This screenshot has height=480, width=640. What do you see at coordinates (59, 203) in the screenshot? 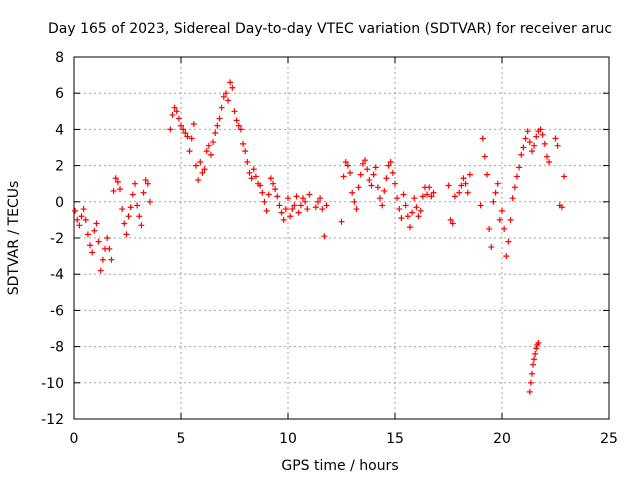
I see `y-tick-label: 0` at bounding box center [59, 203].